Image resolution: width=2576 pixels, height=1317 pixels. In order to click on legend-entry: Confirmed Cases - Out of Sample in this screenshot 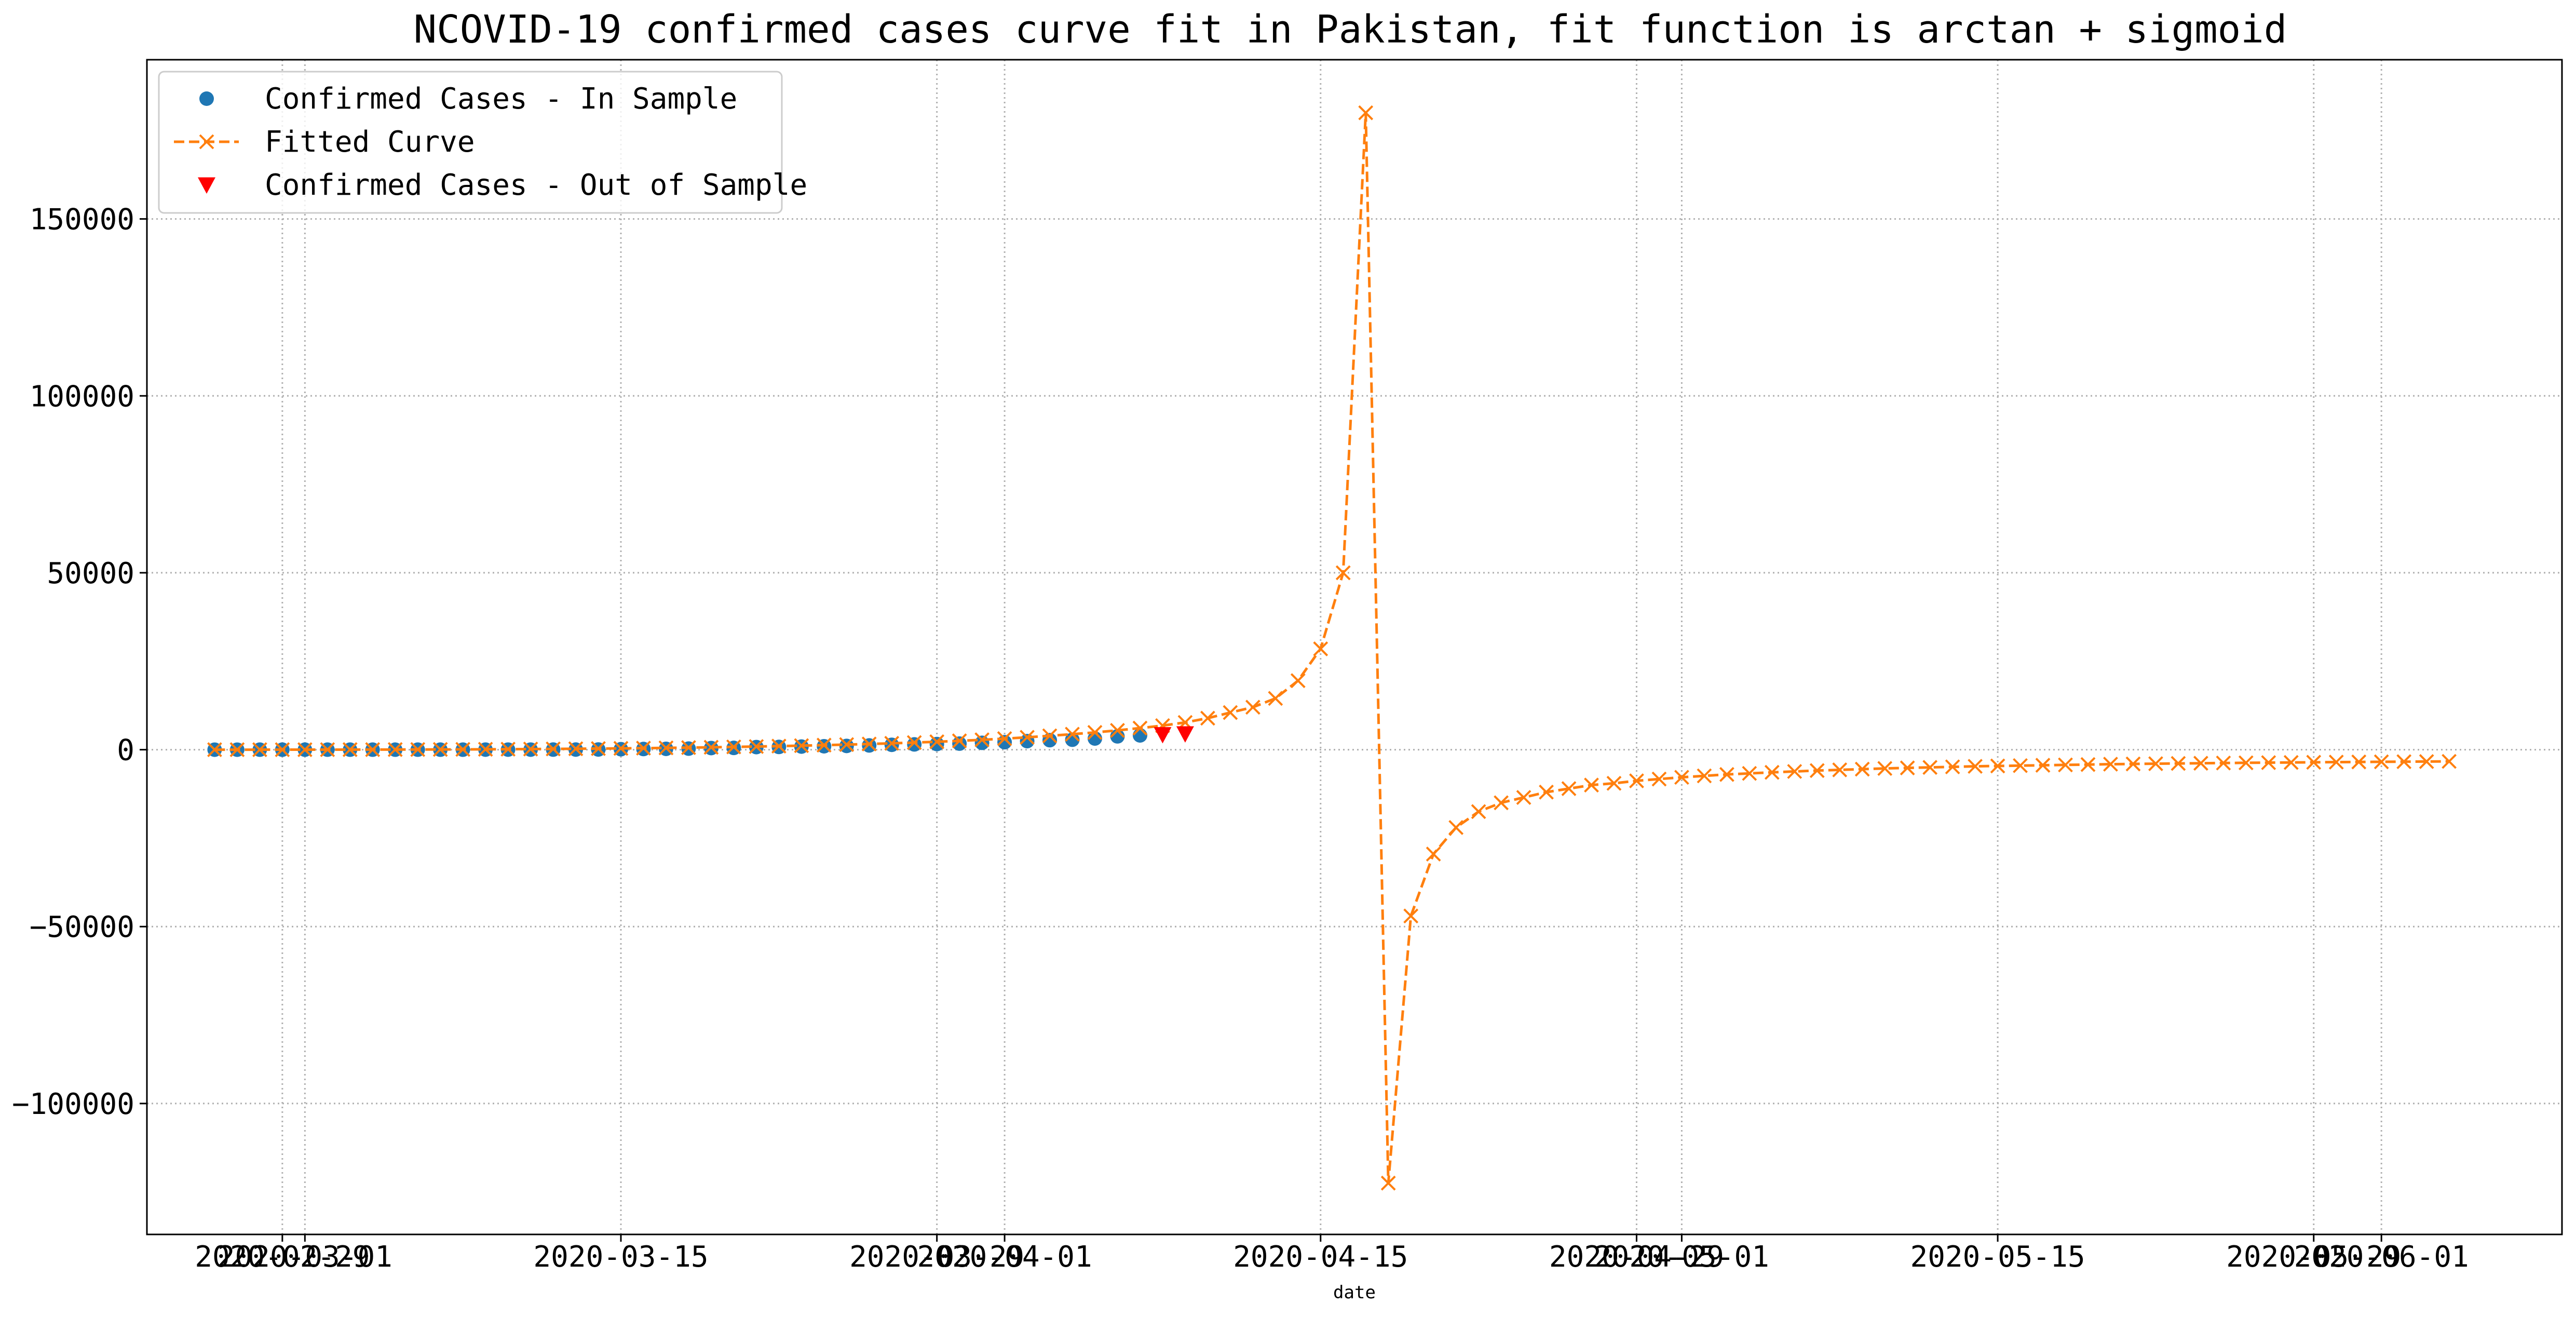, I will do `click(502, 185)`.